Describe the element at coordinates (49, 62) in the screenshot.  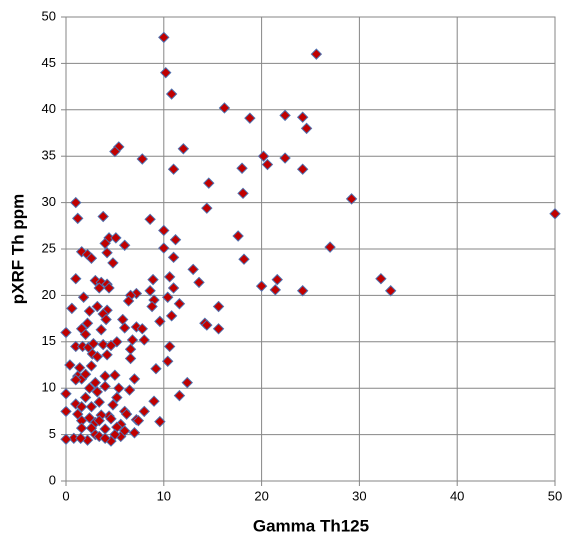
I see `y-tick-label: 45` at that location.